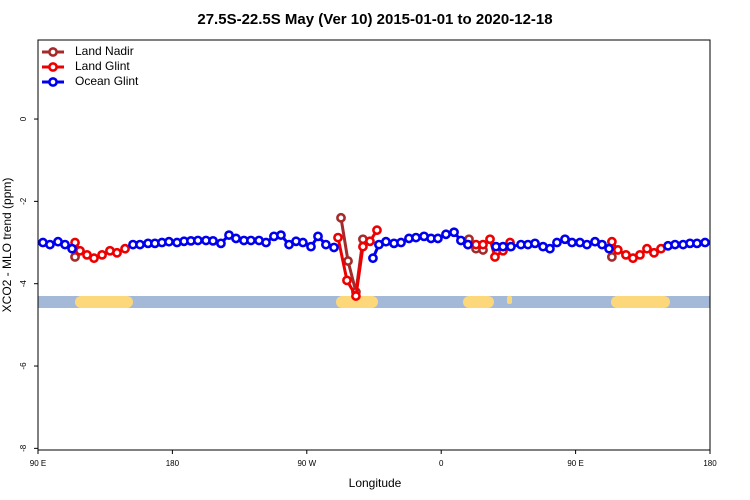 The height and width of the screenshot is (500, 750). I want to click on x-tick-label: 90 W, so click(306, 463).